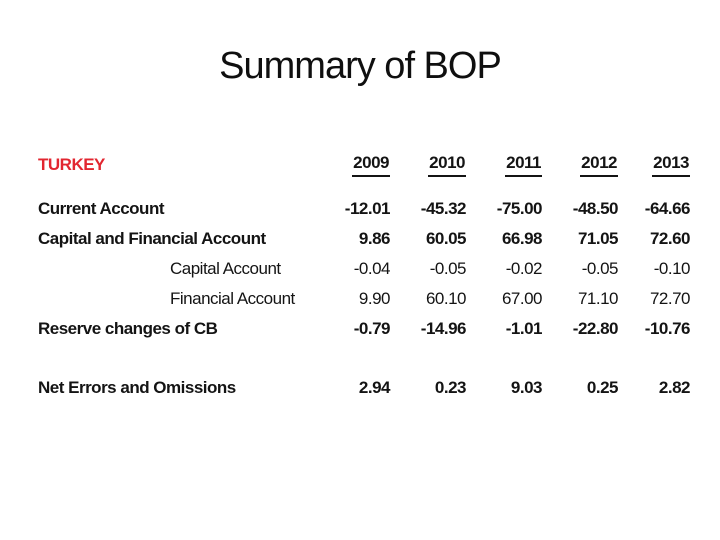 The height and width of the screenshot is (540, 720). Describe the element at coordinates (128, 328) in the screenshot. I see `row-label: Reserve changes of CB` at that location.